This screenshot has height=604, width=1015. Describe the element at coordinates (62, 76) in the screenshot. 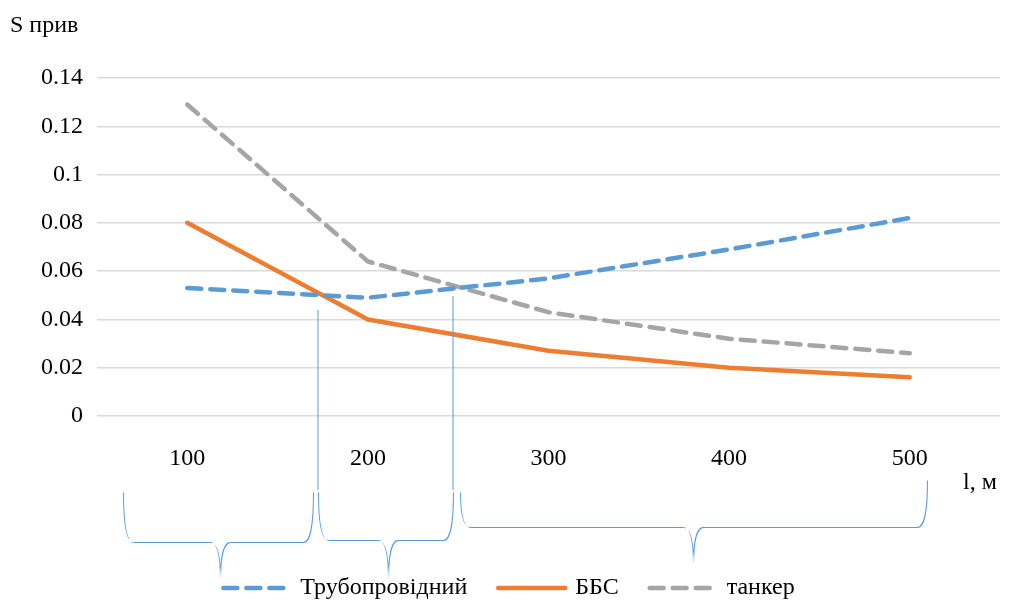

I see `y-tick-label: 0.14` at that location.